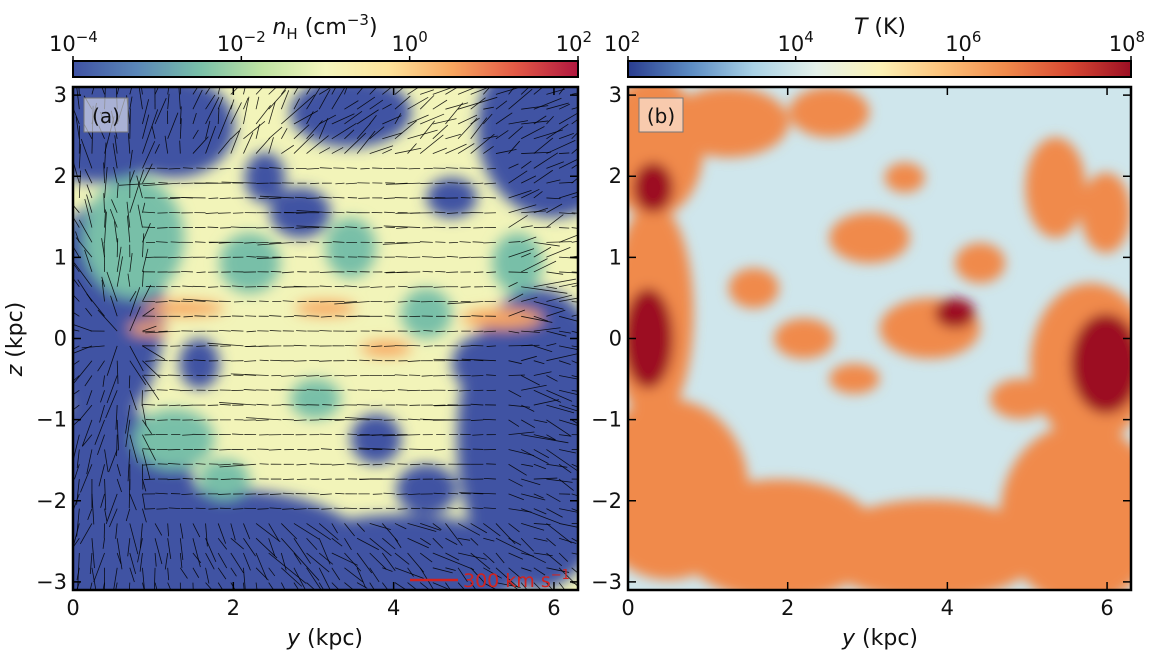 Image resolution: width=1151 pixels, height=655 pixels. I want to click on y-tick-label-b: −3, so click(606, 582).